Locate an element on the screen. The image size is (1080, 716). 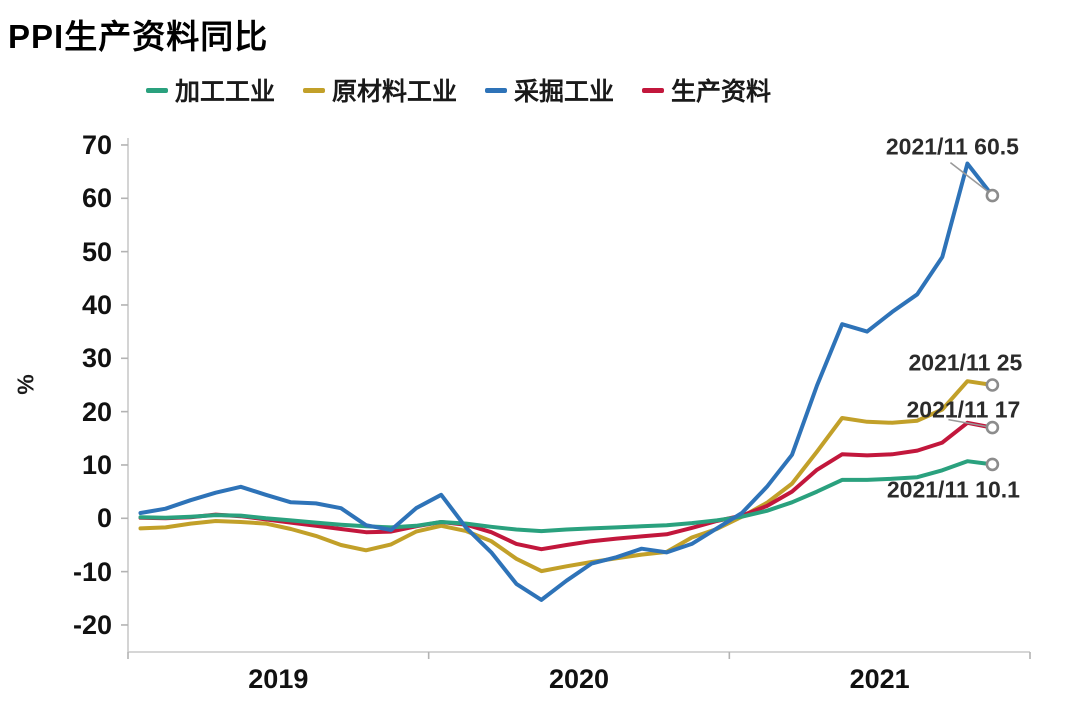
legend: 加工工业 原材料工业 采掘工业 生产资料 is located at coordinates (458, 90).